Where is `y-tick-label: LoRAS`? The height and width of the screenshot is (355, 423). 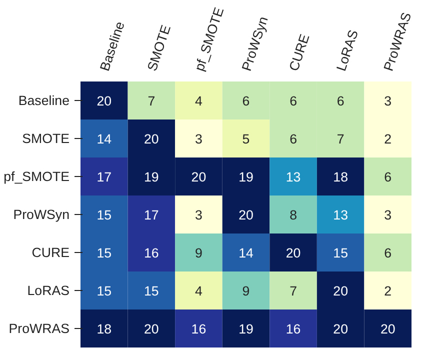
y-tick-label: LoRAS is located at coordinates (48, 290).